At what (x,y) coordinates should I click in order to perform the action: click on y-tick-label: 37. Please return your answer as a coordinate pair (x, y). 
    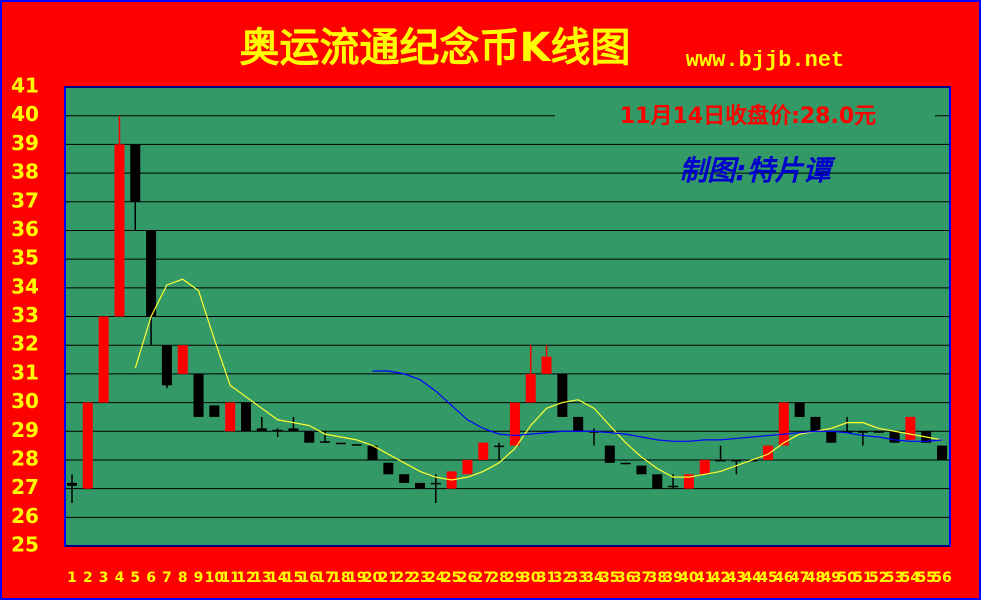
    Looking at the image, I should click on (25, 200).